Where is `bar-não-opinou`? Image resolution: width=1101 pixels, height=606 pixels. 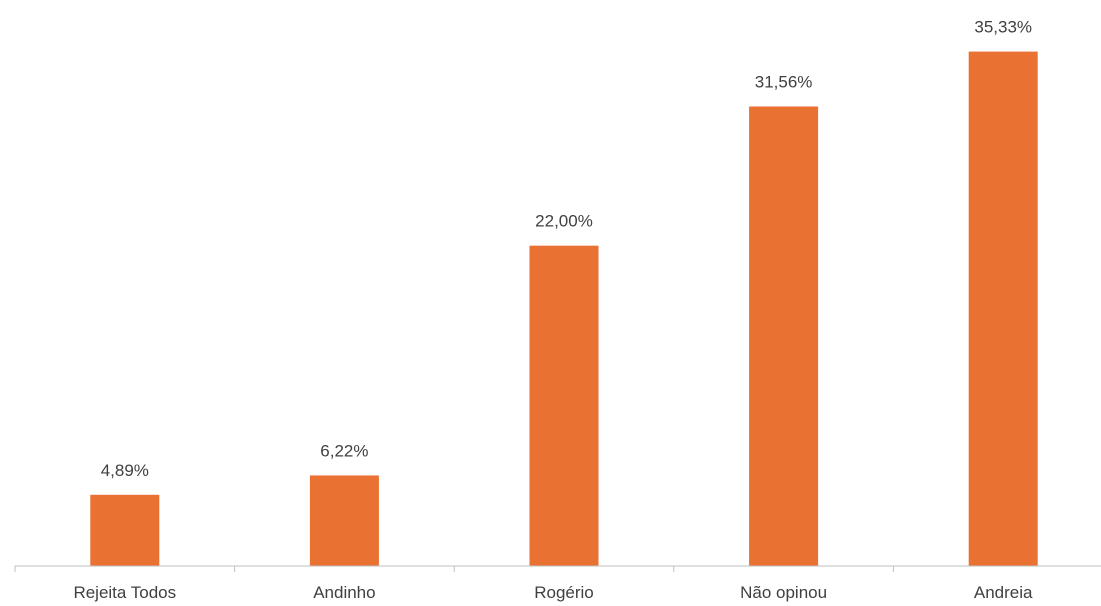
bar-não-opinou is located at coordinates (784, 336).